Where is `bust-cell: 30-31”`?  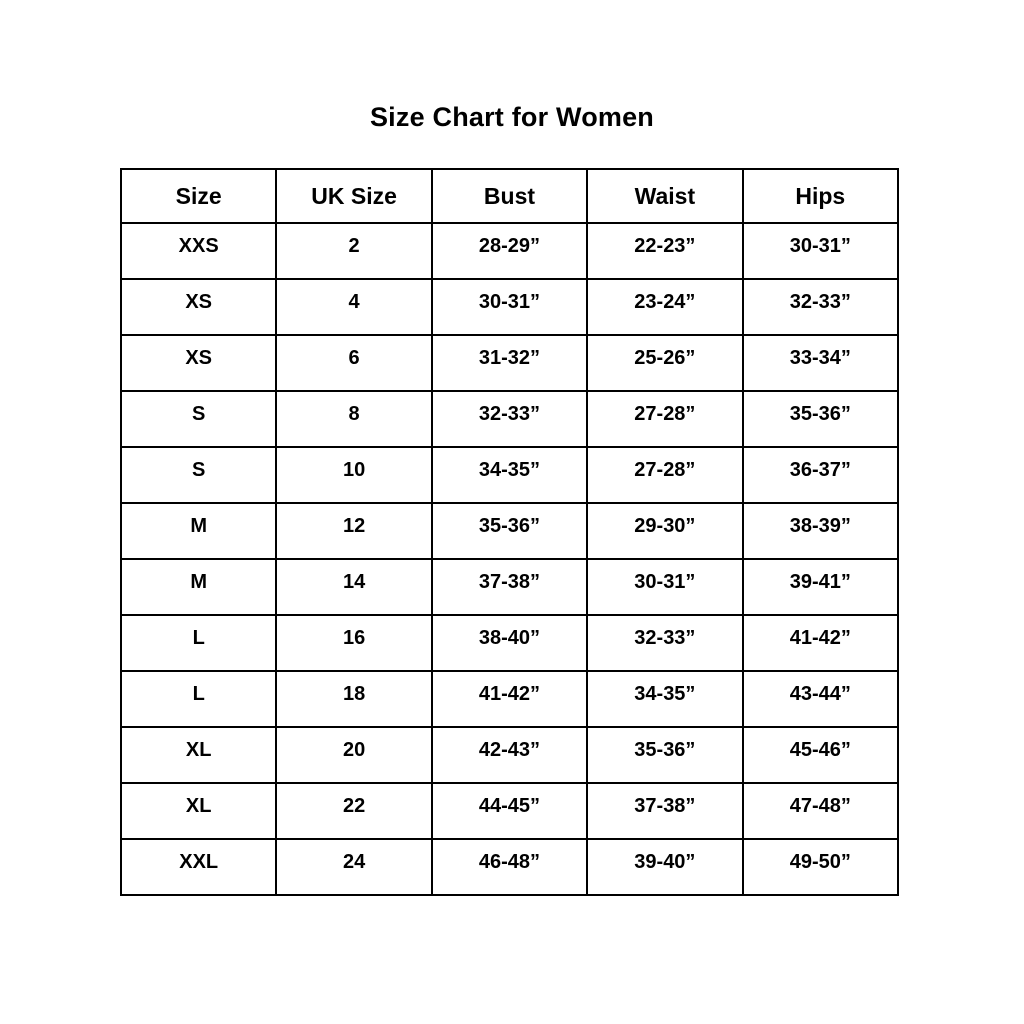
bust-cell: 30-31” is located at coordinates (509, 307).